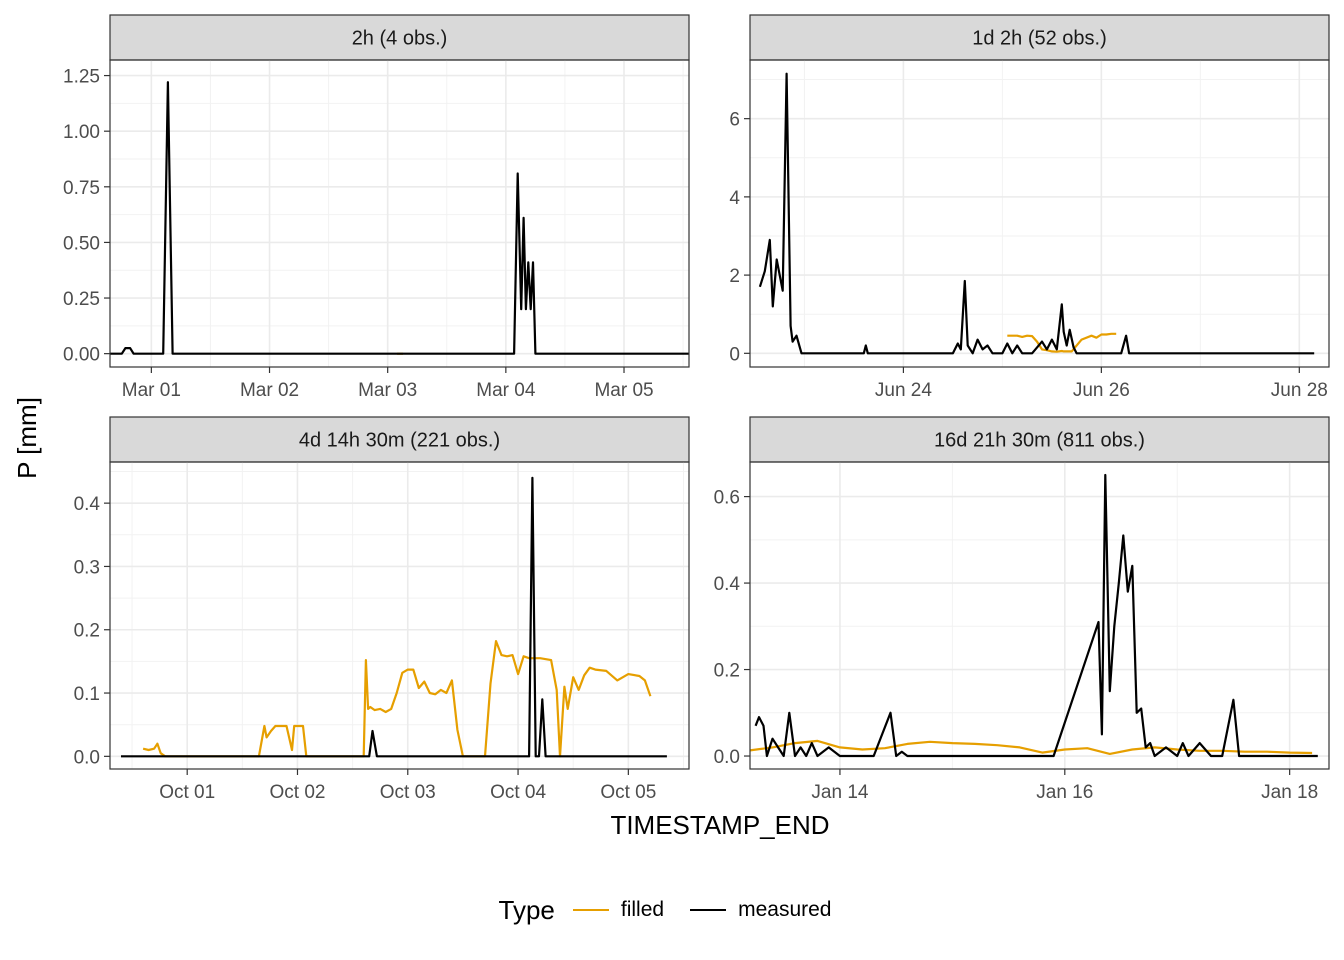 This screenshot has height=960, width=1344. What do you see at coordinates (618, 910) in the screenshot?
I see `legend-item-filled: filled` at bounding box center [618, 910].